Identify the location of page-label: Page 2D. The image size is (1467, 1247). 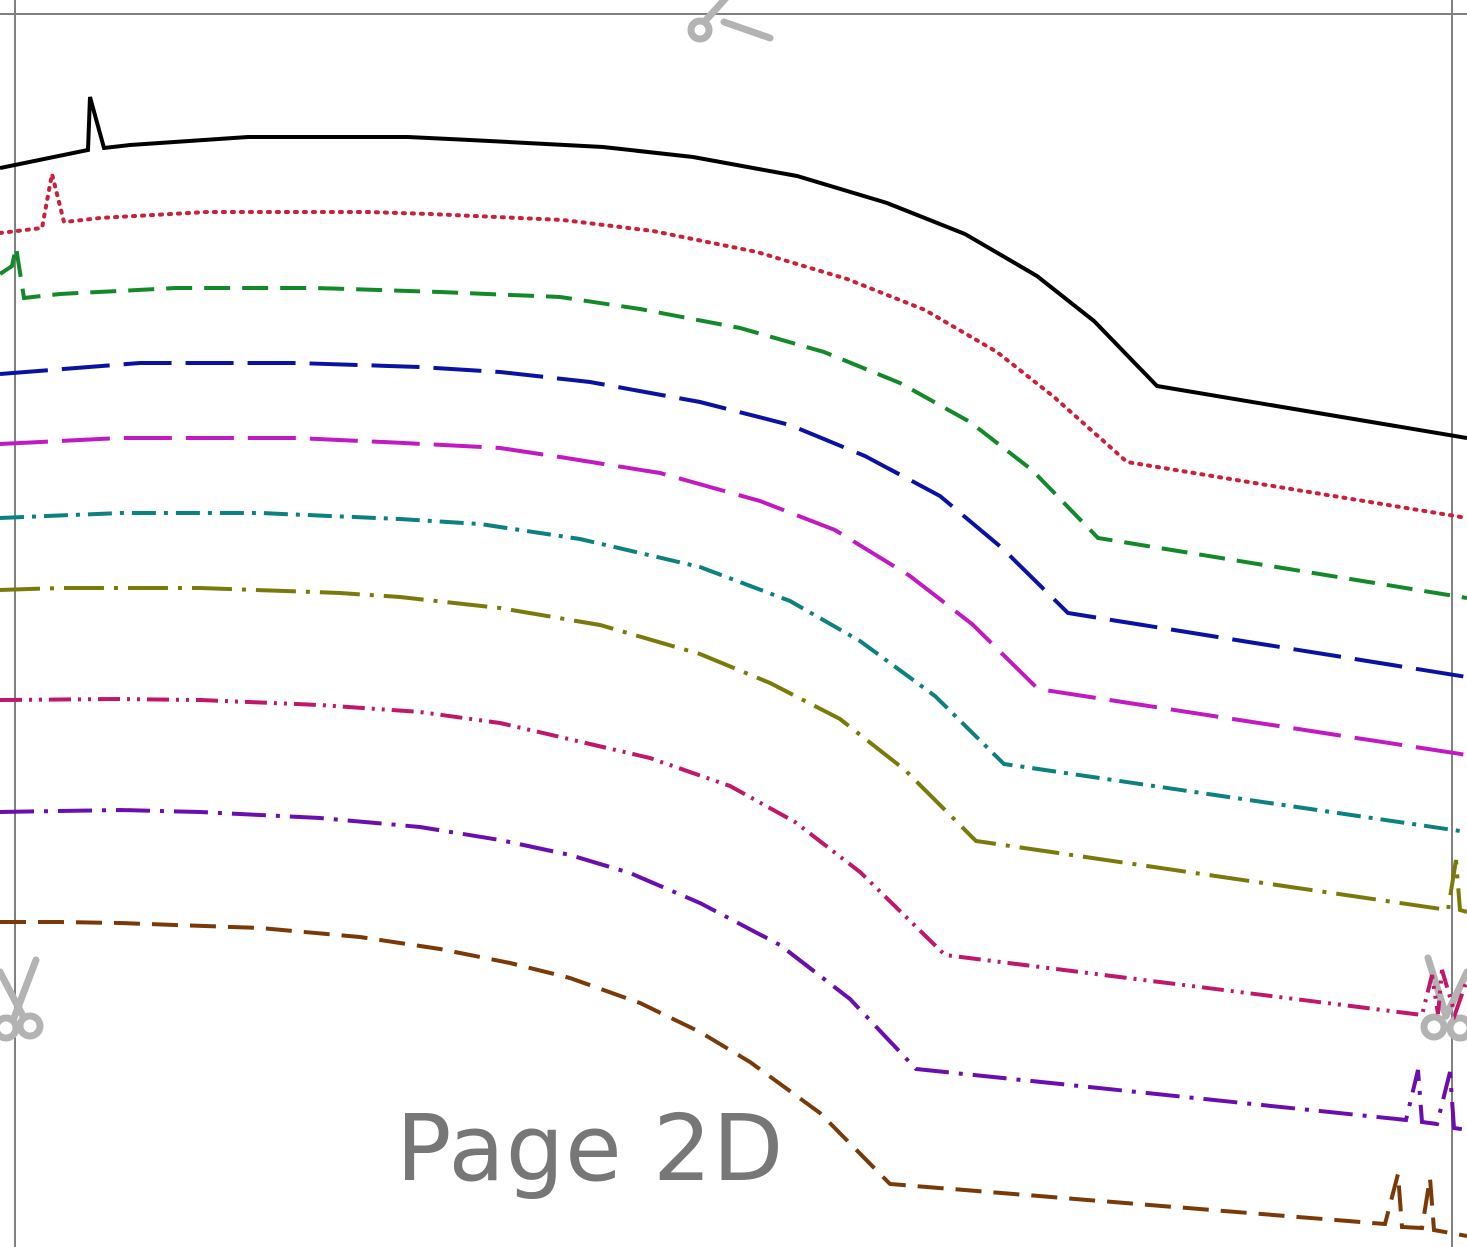
(590, 1148).